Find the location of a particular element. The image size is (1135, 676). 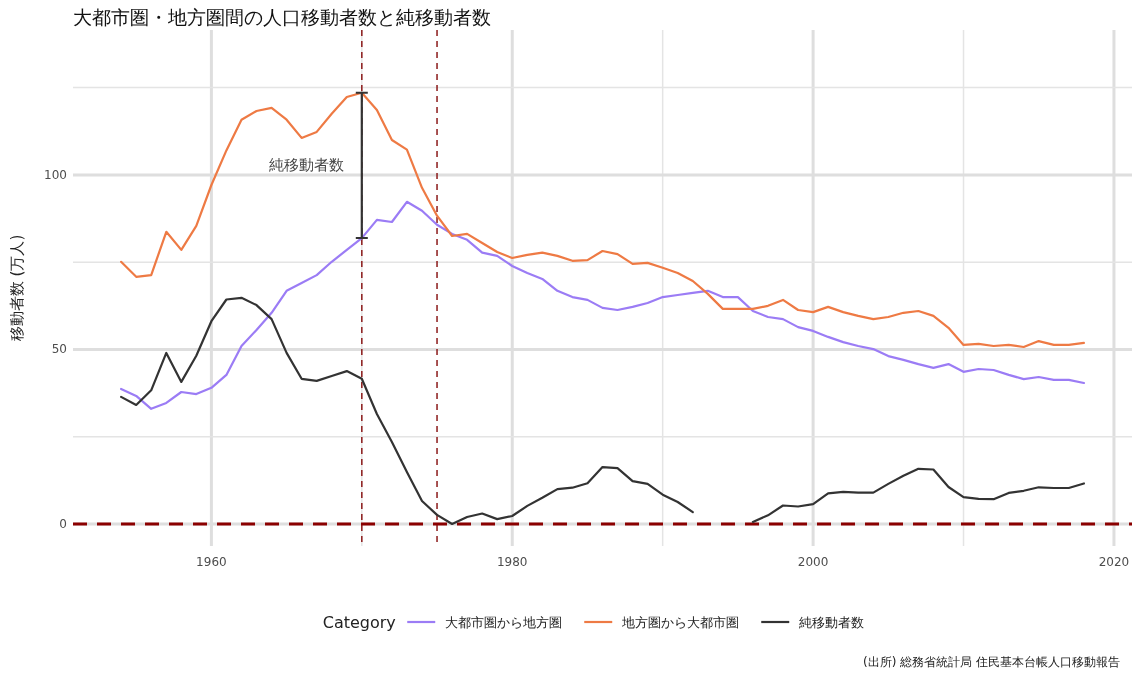

legend-label: 地方圏から大都市圏 is located at coordinates (680, 622).